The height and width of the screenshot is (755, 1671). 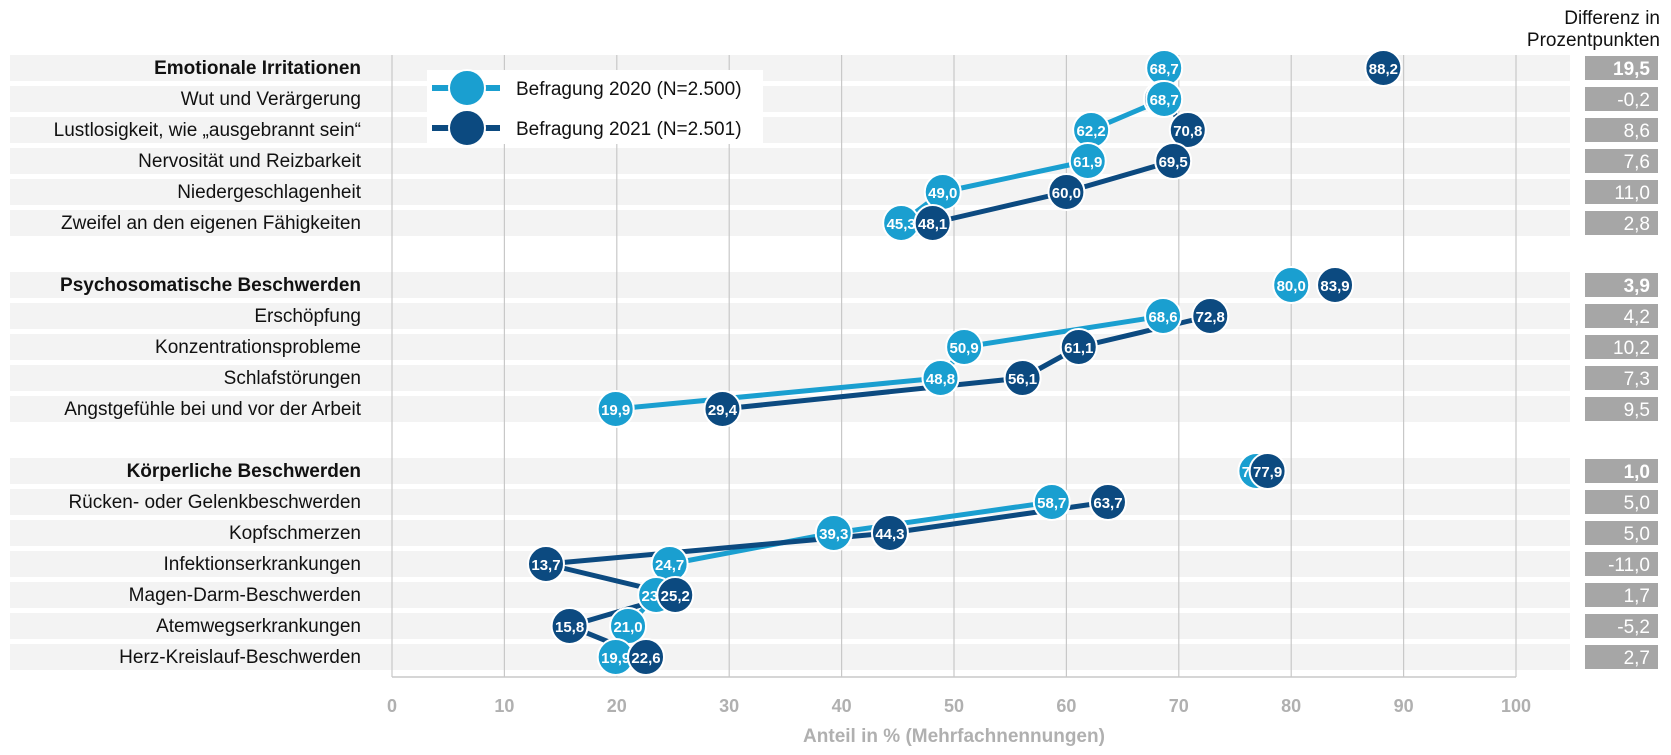 What do you see at coordinates (1173, 162) in the screenshot?
I see `data-label-2021: 69,5` at bounding box center [1173, 162].